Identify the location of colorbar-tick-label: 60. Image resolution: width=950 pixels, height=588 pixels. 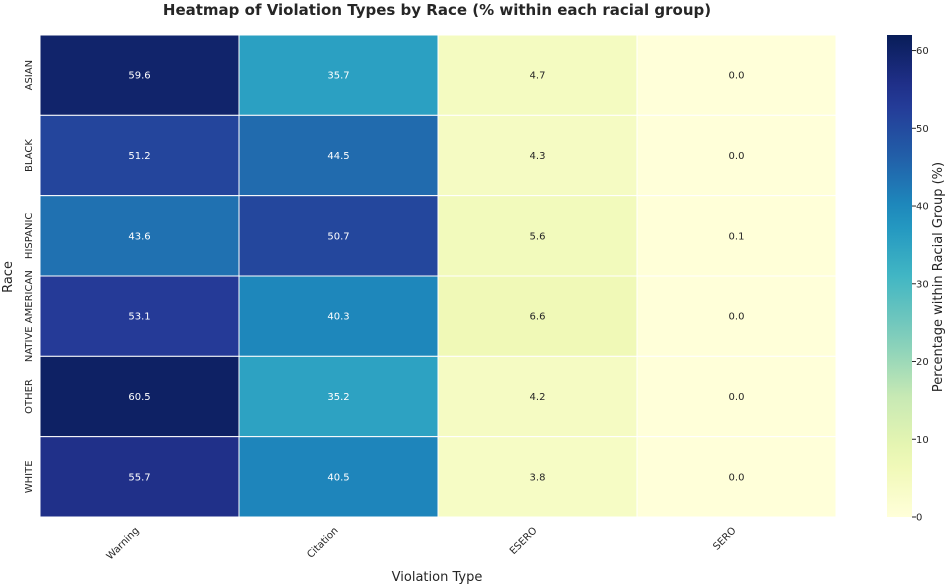
(922, 51).